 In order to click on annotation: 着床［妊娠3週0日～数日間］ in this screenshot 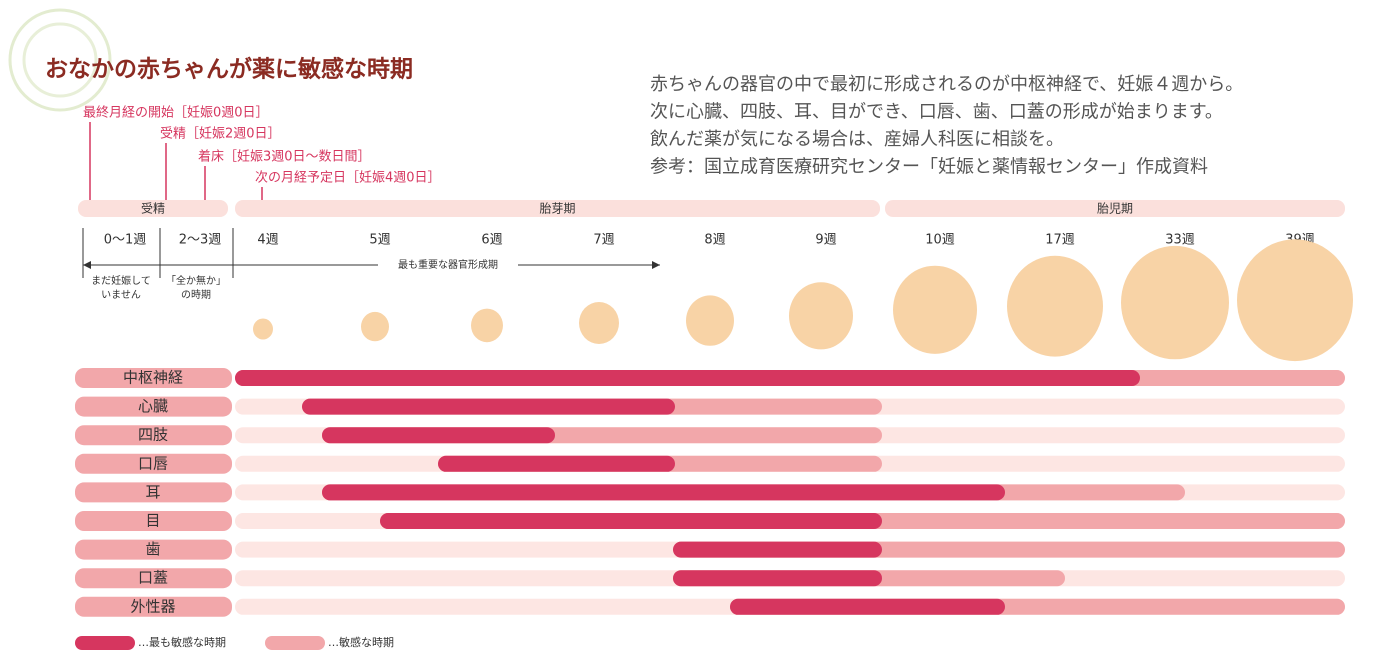, I will do `click(284, 157)`.